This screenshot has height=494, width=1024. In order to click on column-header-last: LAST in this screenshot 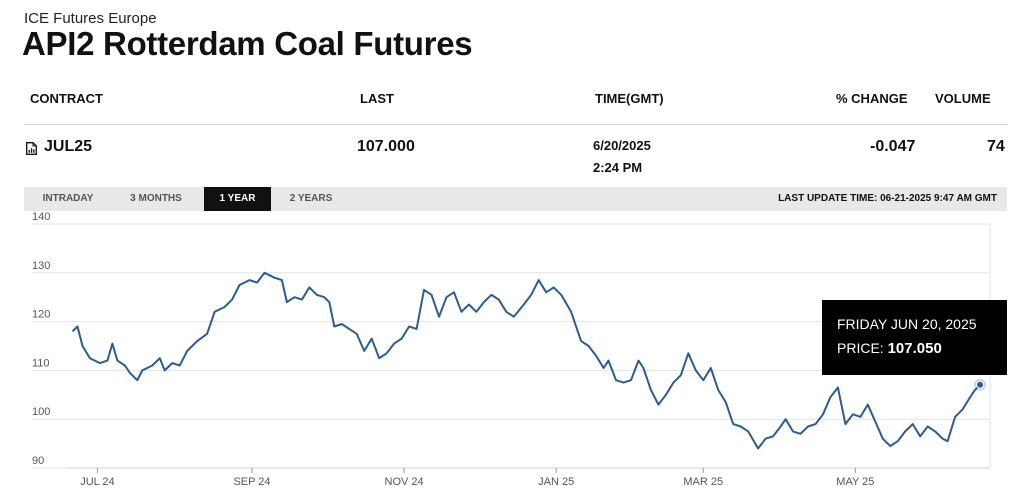, I will do `click(377, 98)`.